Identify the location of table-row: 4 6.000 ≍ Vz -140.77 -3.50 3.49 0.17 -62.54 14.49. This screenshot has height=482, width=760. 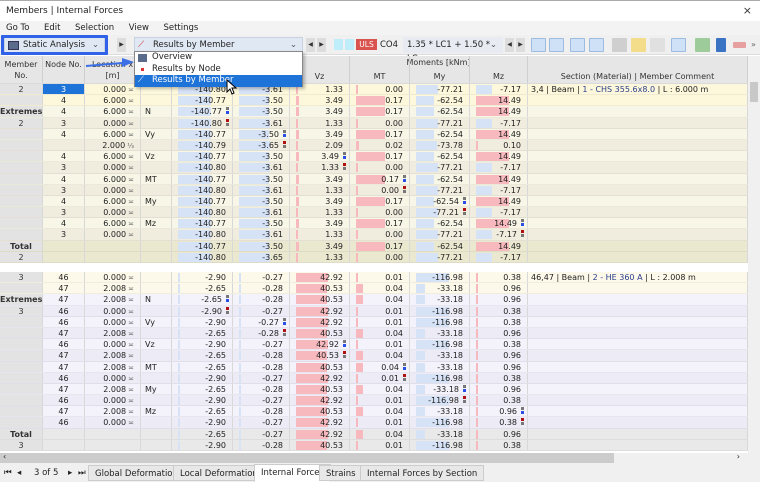
(374, 157).